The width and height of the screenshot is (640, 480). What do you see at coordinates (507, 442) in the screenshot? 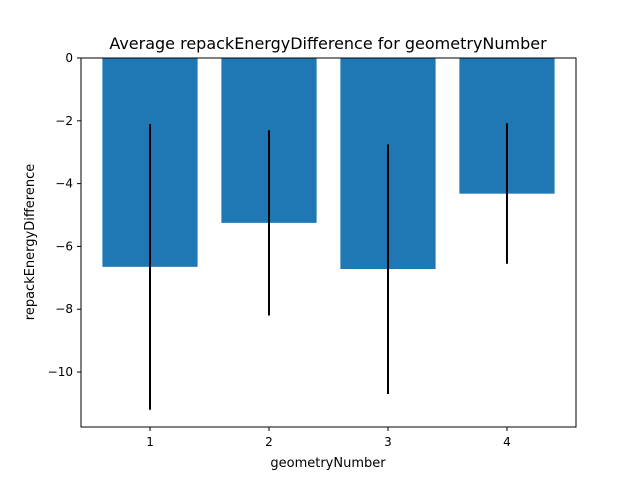
I see `x-tick-label: 4` at bounding box center [507, 442].